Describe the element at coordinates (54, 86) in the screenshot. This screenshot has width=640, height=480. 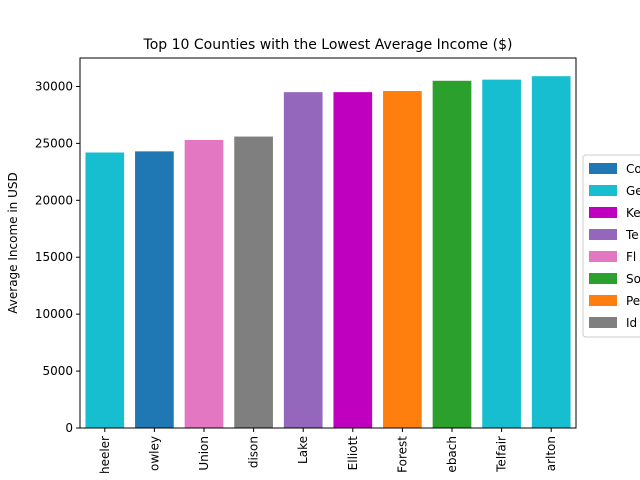
I see `y-tick-label: 30000` at that location.